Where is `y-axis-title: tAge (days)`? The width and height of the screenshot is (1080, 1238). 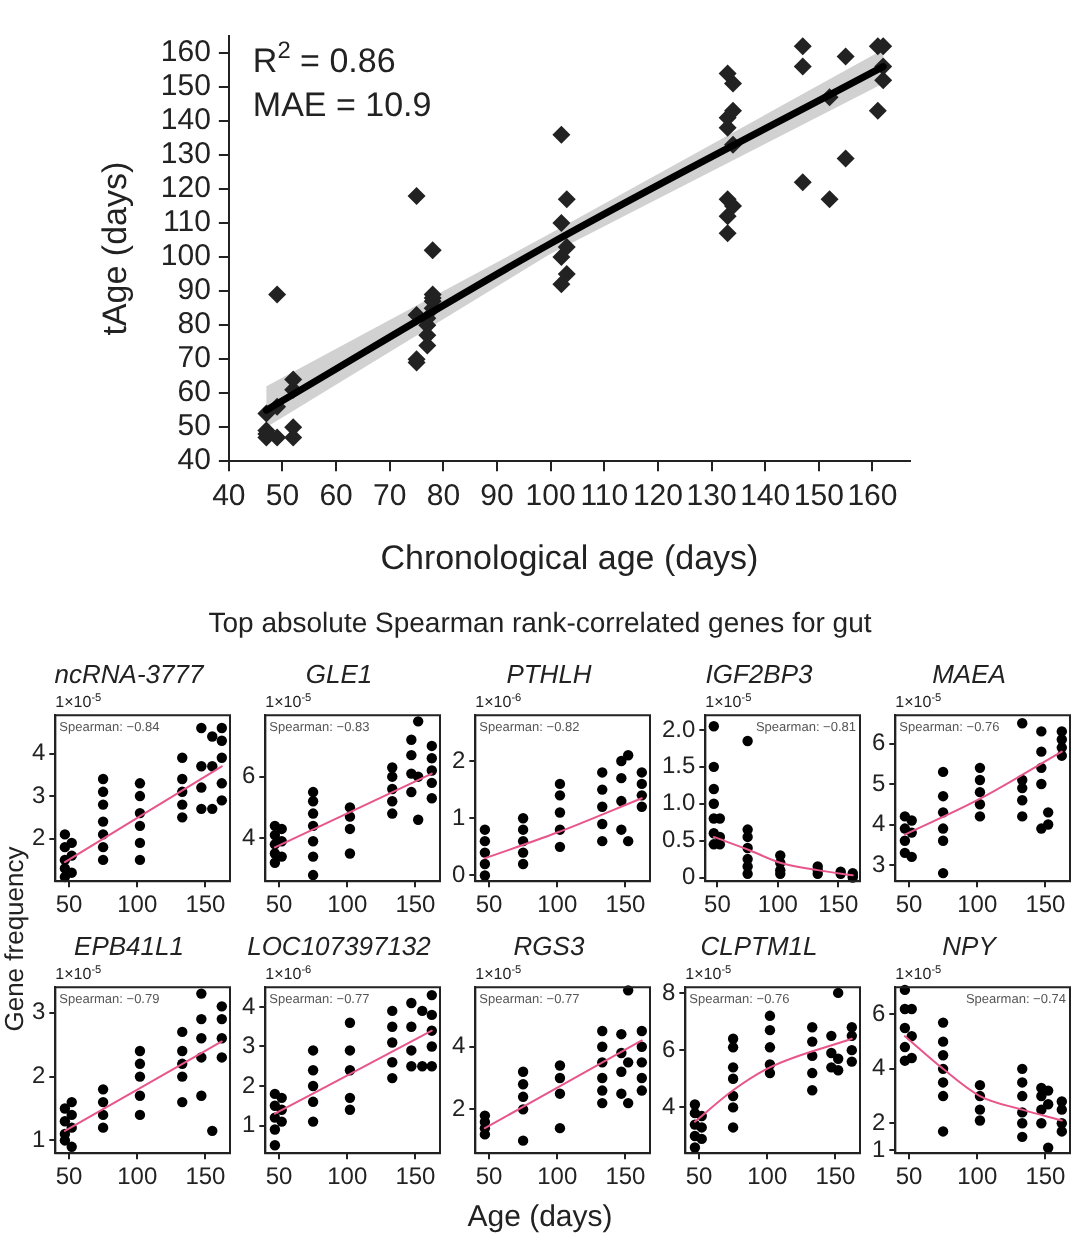
y-axis-title: tAge (days) is located at coordinates (114, 248).